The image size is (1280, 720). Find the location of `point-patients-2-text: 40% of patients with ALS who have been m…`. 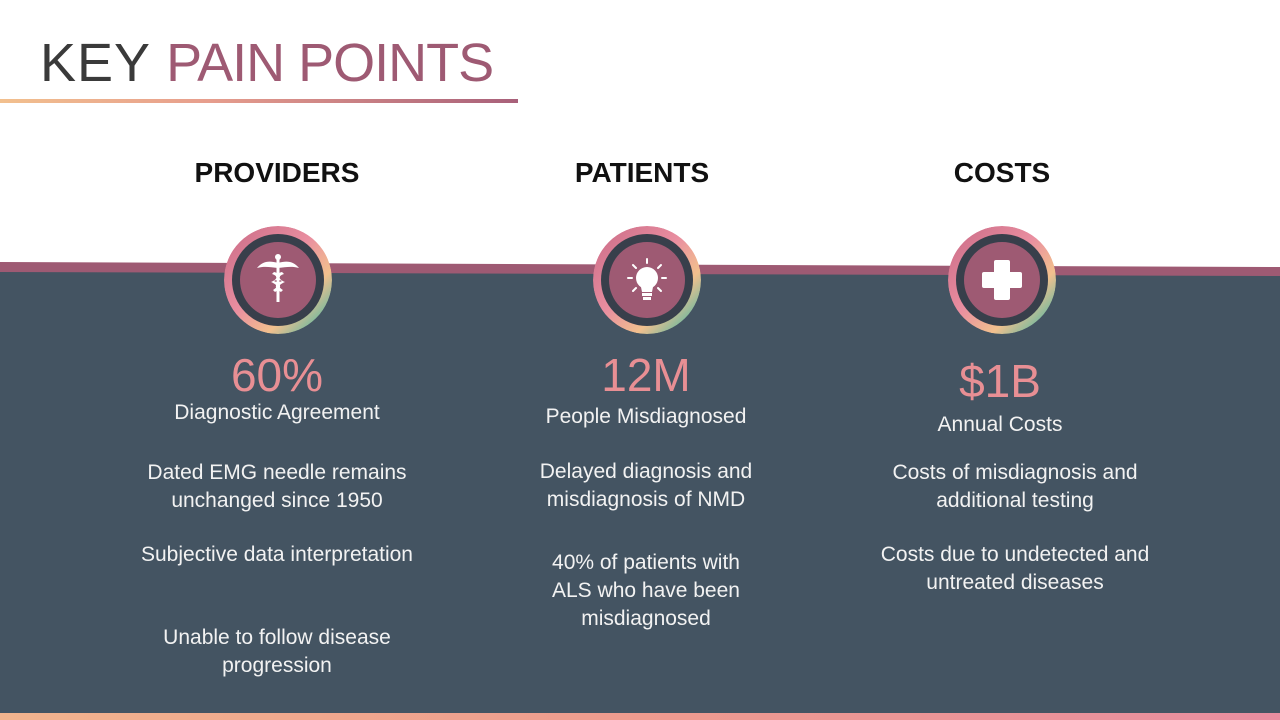

point-patients-2-text: 40% of patients with ALS who have been m… is located at coordinates (646, 590).